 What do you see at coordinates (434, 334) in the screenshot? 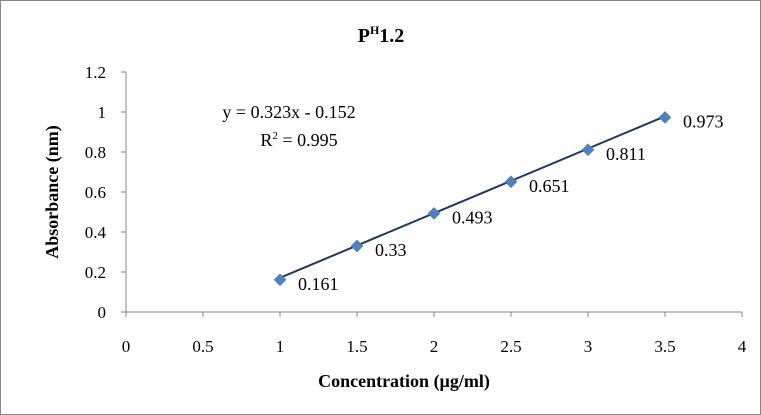
I see `x-axis-ticks: 0 0.5 1 1.5 2 2.5 3 3.5 4` at bounding box center [434, 334].